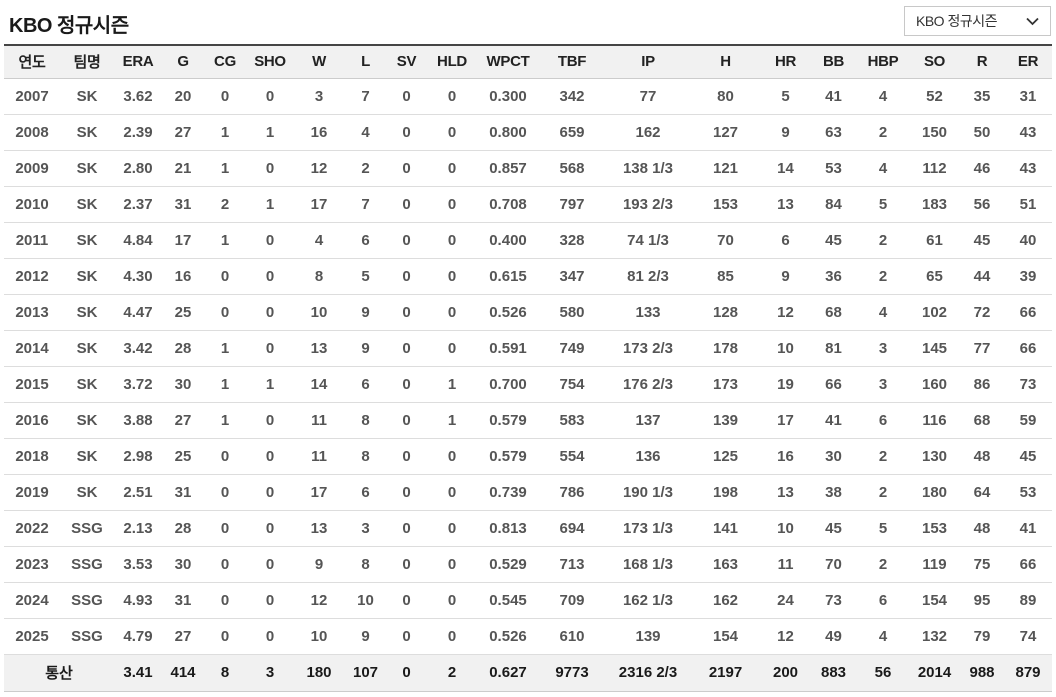  What do you see at coordinates (32, 96) in the screenshot?
I see `table-cell: 2007` at bounding box center [32, 96].